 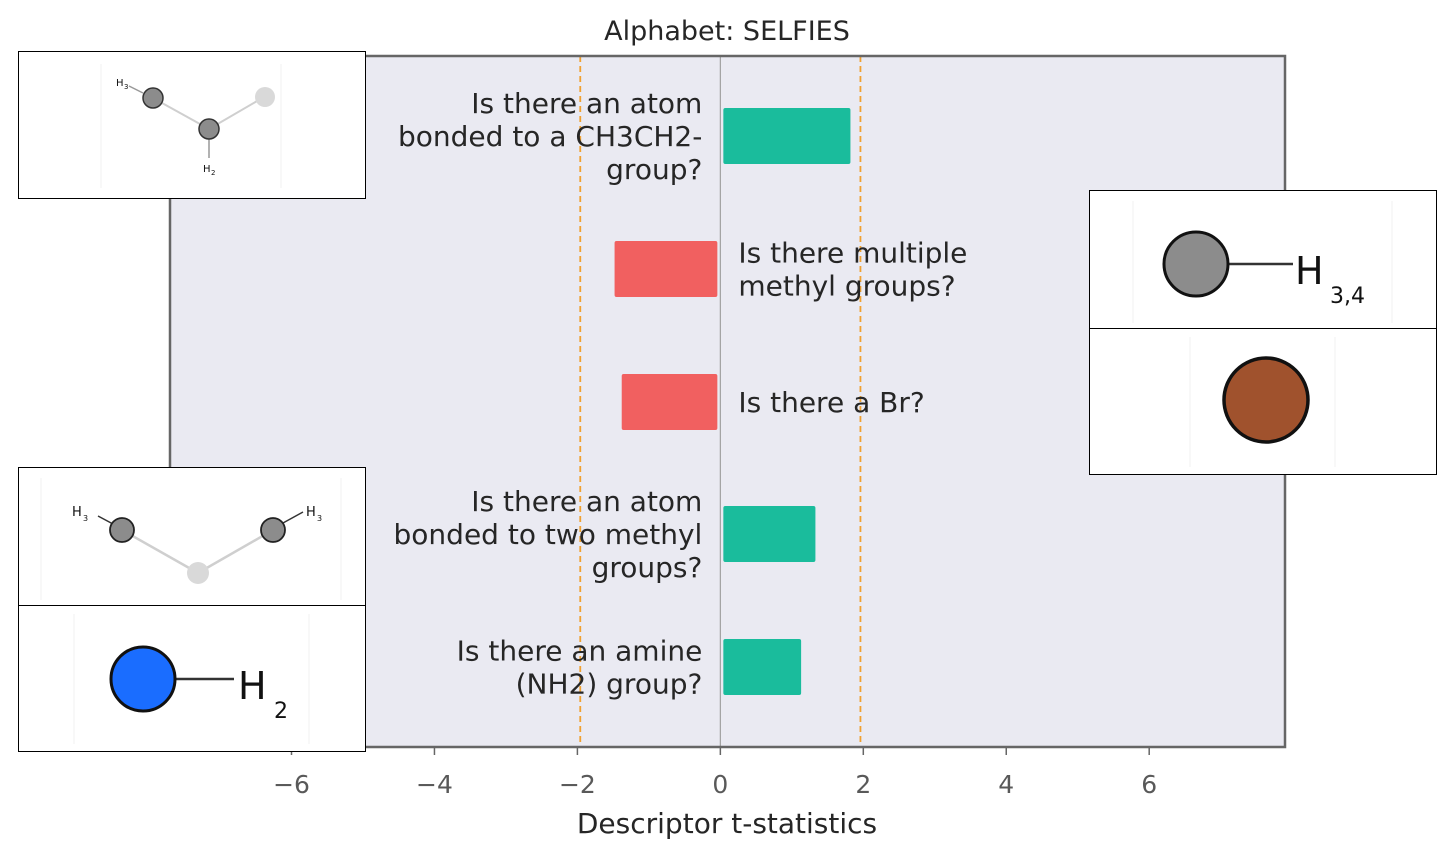 What do you see at coordinates (143, 679) in the screenshot?
I see `nitrogen-atom-icon` at bounding box center [143, 679].